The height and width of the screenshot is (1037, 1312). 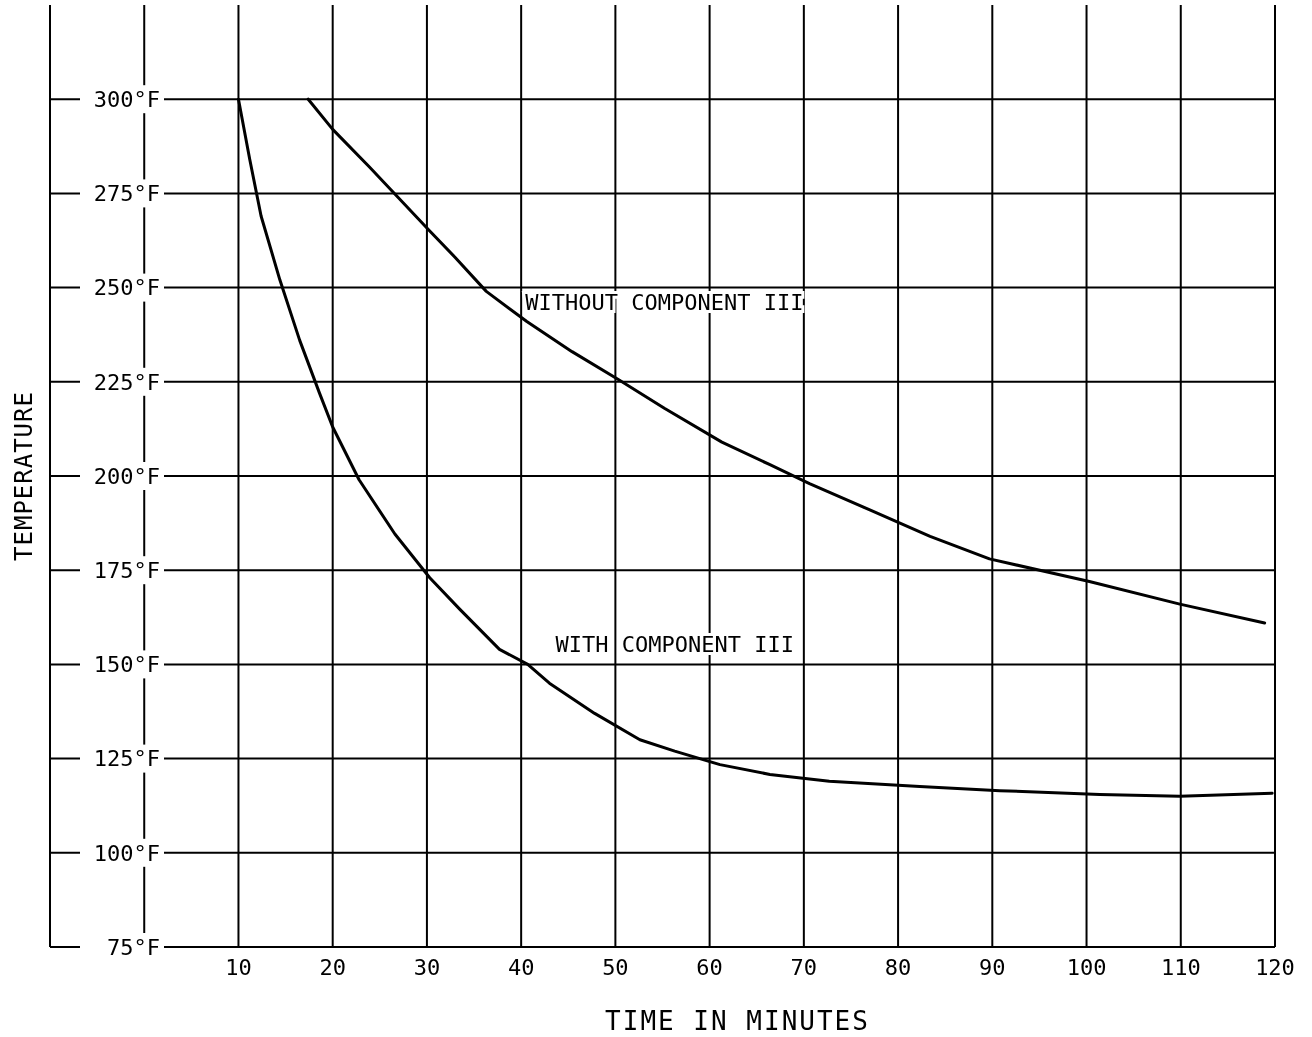 I want to click on x-tick-label: 10, so click(x=238, y=967).